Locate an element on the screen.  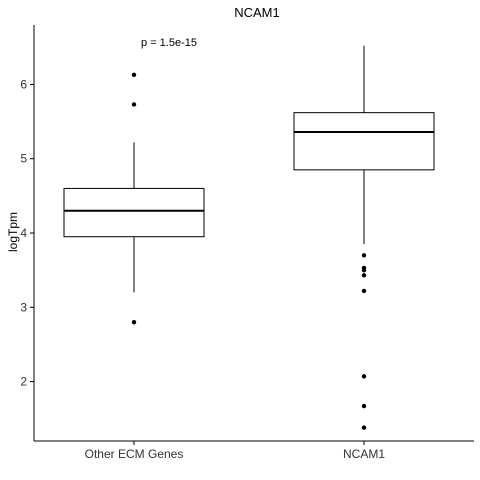
chart-title: NCAM1 is located at coordinates (257, 12).